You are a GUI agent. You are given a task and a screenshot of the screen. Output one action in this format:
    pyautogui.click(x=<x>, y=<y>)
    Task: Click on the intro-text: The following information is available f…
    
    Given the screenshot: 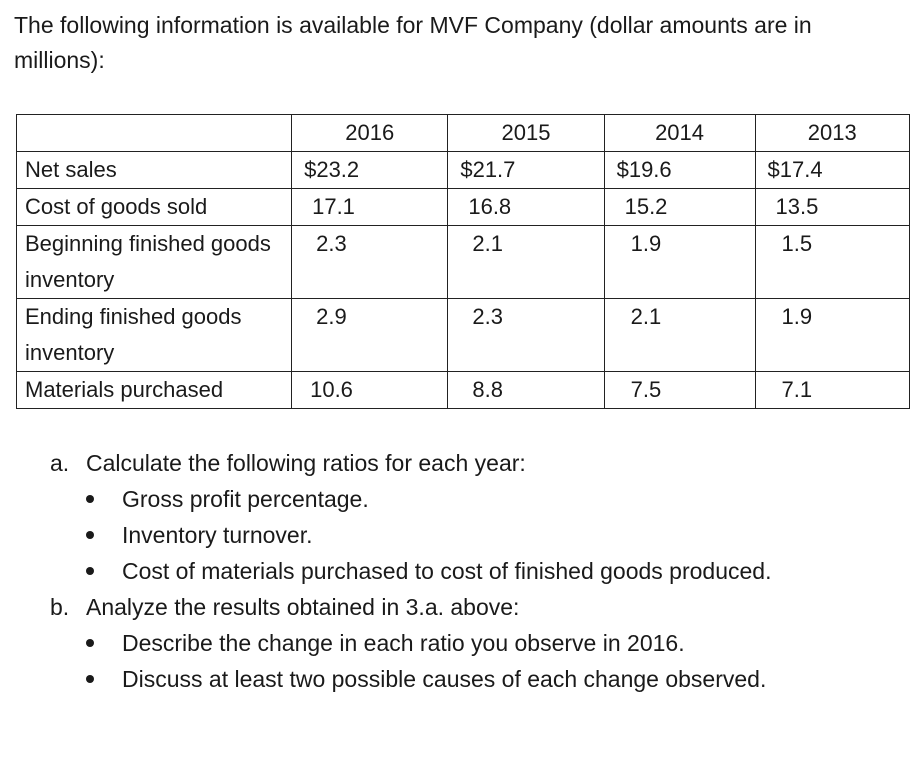 What is the action you would take?
    pyautogui.click(x=413, y=42)
    